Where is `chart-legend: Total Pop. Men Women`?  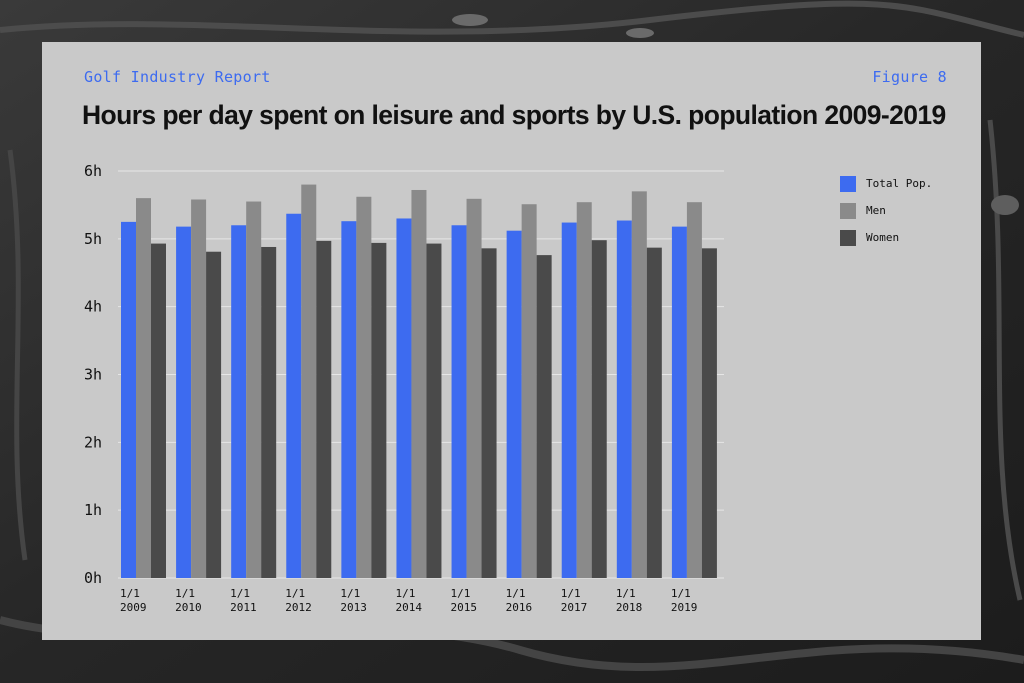
chart-legend: Total Pop. Men Women is located at coordinates (886, 210).